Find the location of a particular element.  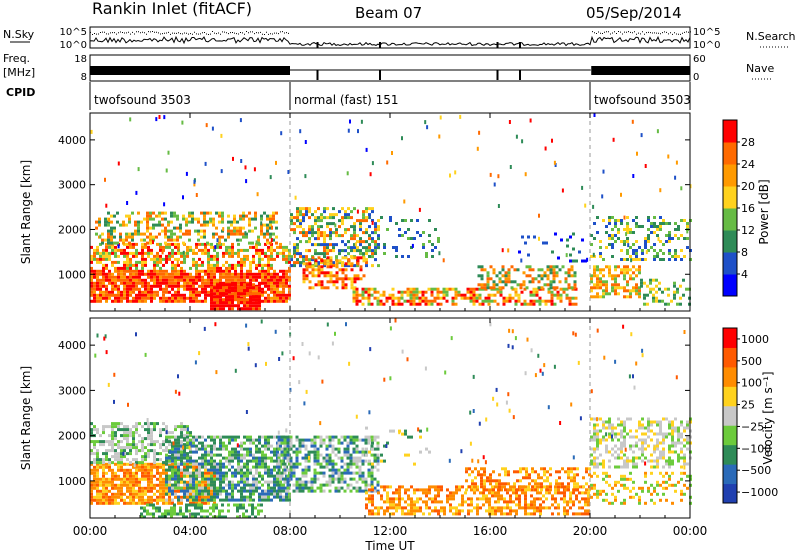

nsearch-tick-top: 10^5 is located at coordinates (706, 32).